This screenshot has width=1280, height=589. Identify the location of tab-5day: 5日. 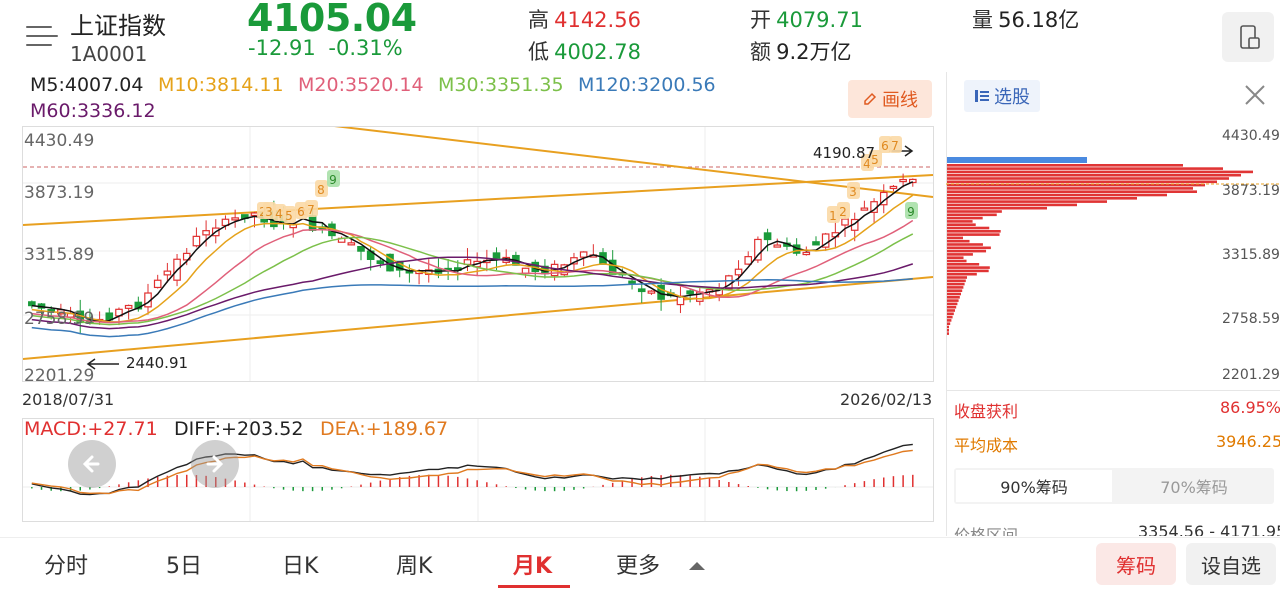
(184, 566).